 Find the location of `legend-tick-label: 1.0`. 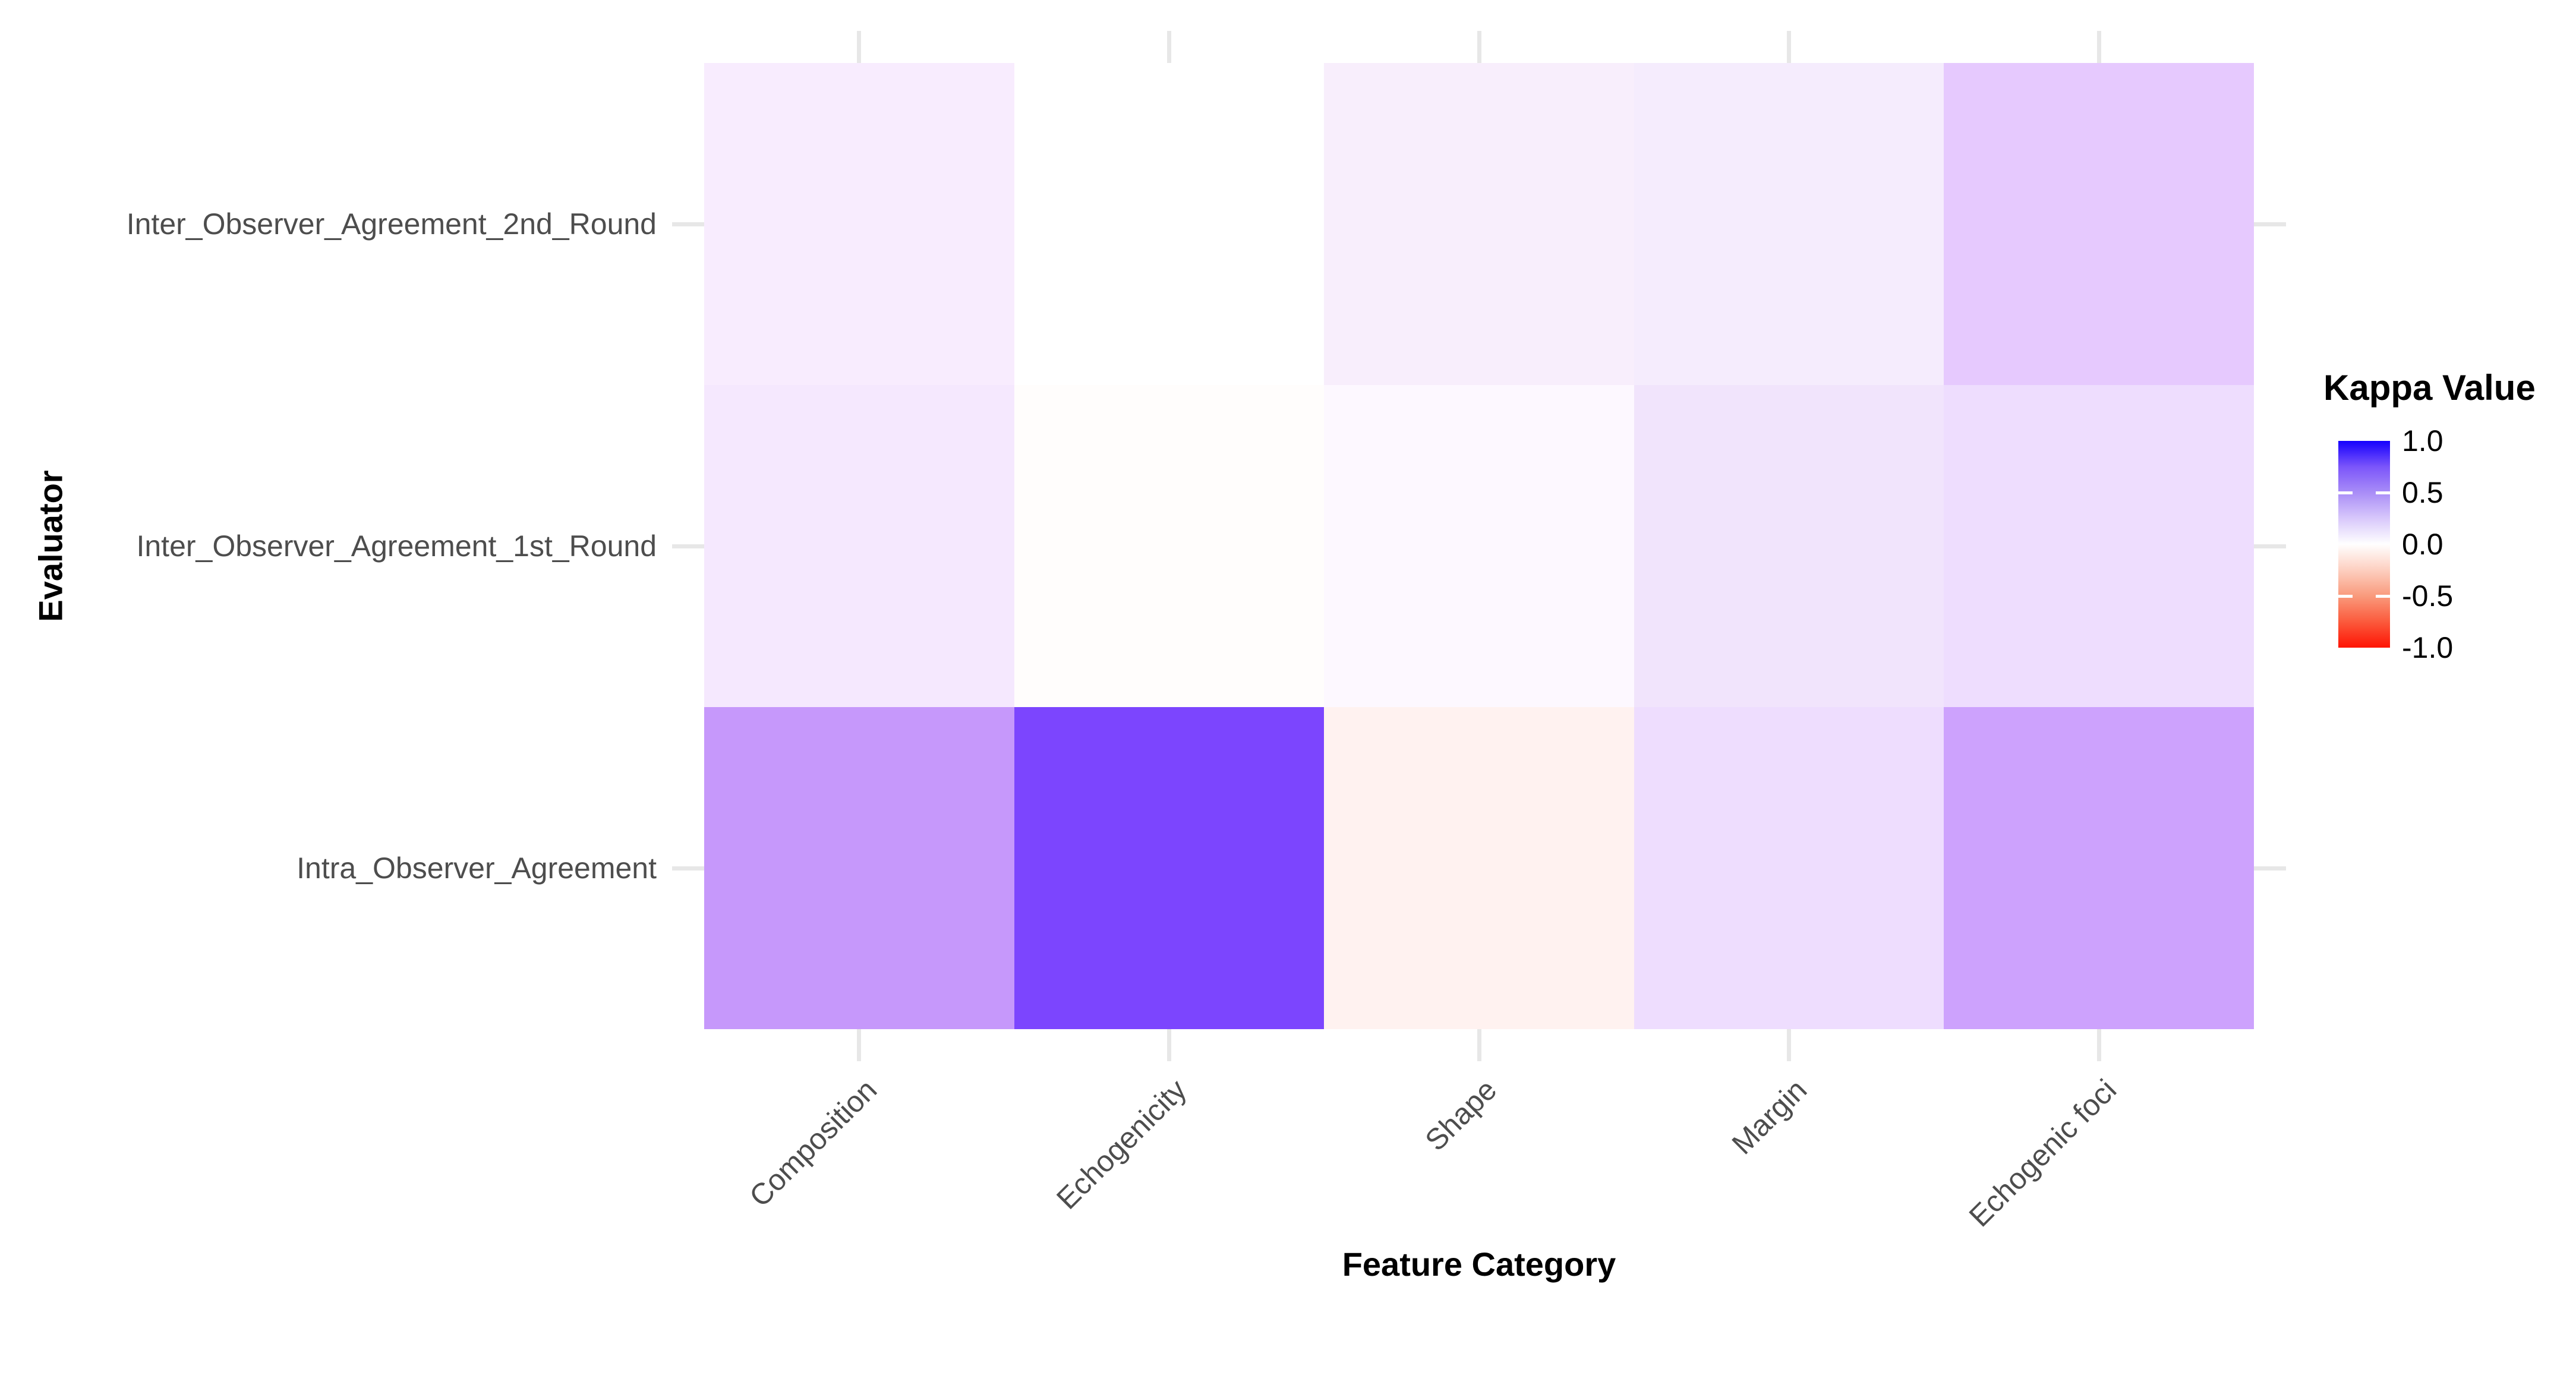

legend-tick-label: 1.0 is located at coordinates (2422, 441).